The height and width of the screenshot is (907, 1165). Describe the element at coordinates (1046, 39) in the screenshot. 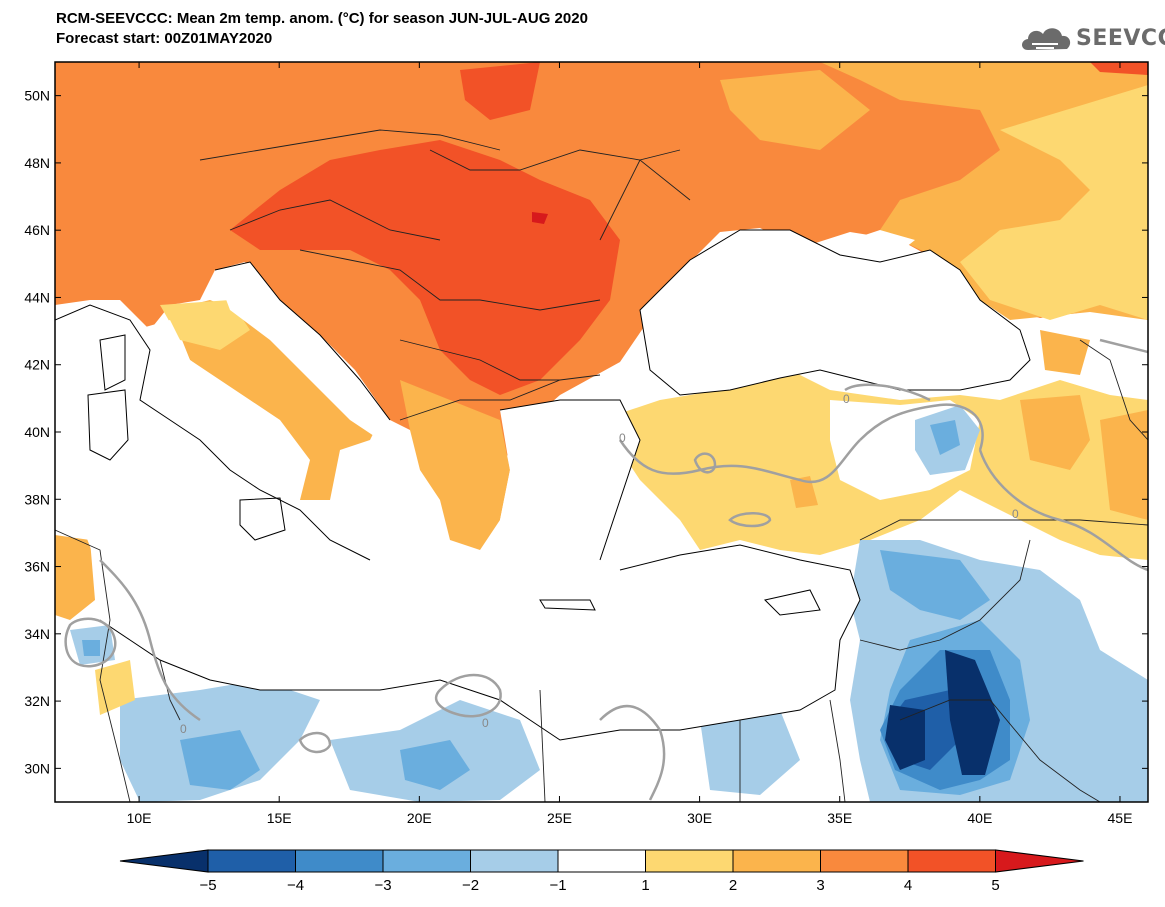

I see `cloud-icon` at that location.